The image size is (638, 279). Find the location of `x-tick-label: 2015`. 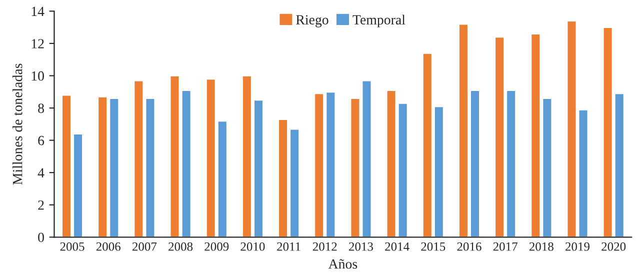

x-tick-label: 2015 is located at coordinates (433, 246).